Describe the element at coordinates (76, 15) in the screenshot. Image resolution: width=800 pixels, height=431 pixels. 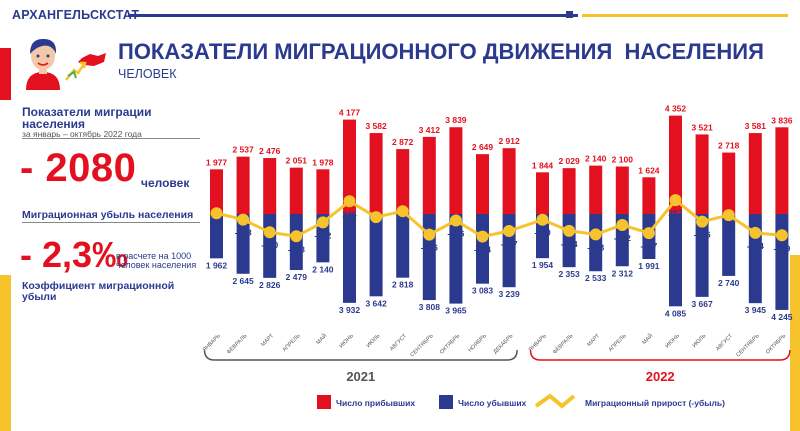
I see `org-name: АРХАНГЕЛЬСКСТАТ` at that location.